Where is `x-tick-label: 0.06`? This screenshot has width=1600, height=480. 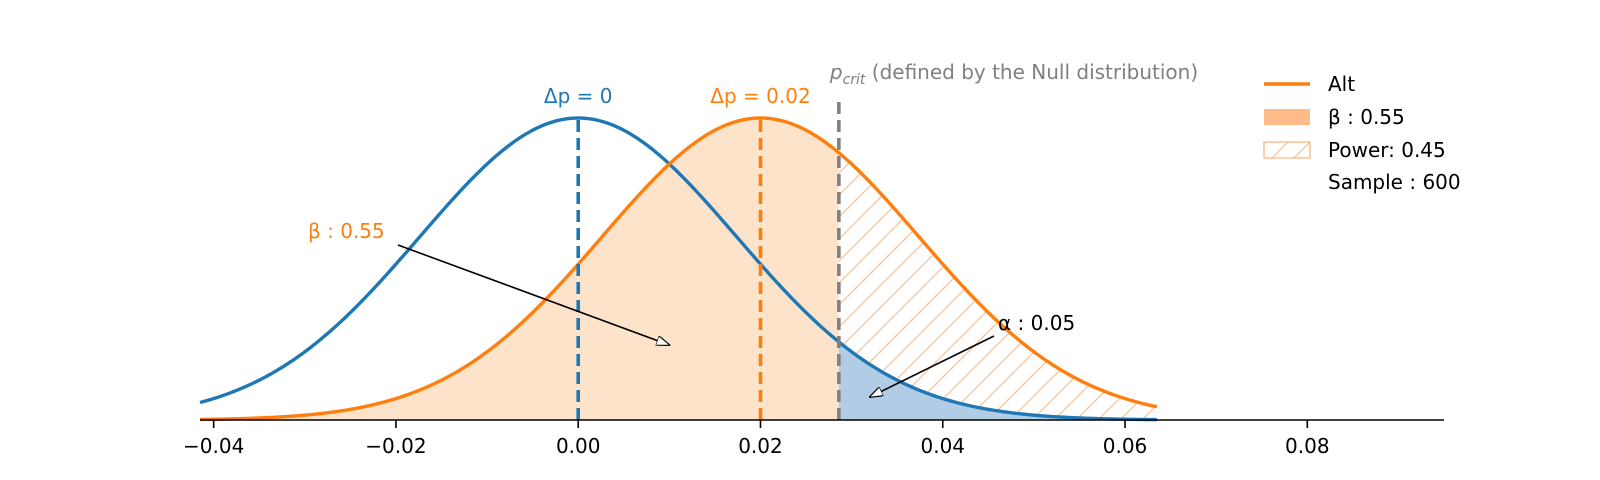 x-tick-label: 0.06 is located at coordinates (1125, 446).